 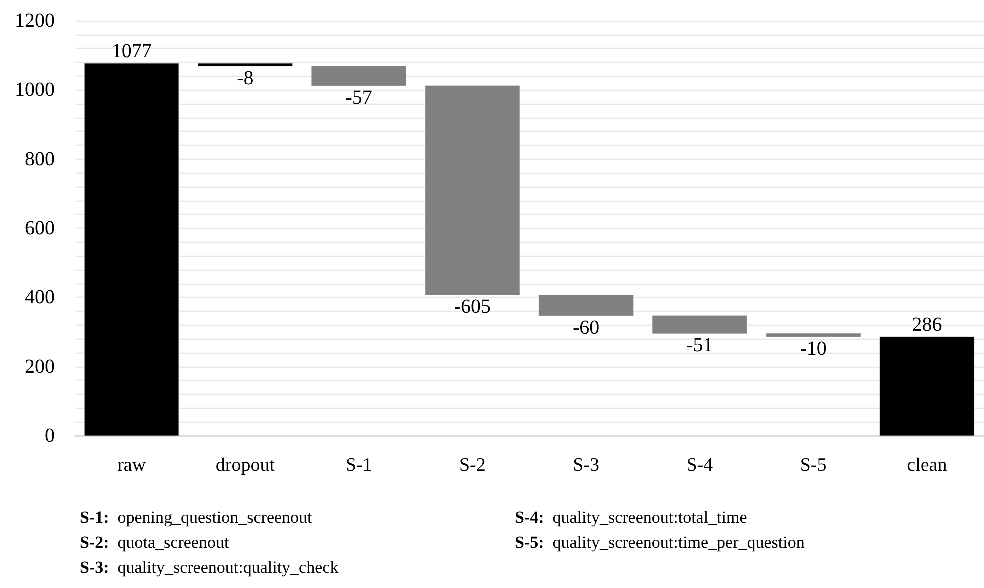 I want to click on y-tick-label: 1200, so click(x=35, y=21).